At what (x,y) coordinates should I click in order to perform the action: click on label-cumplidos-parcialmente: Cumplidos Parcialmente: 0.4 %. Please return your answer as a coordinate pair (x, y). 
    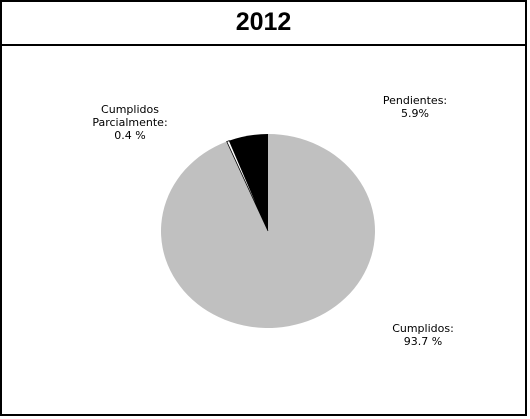
    Looking at the image, I should click on (130, 122).